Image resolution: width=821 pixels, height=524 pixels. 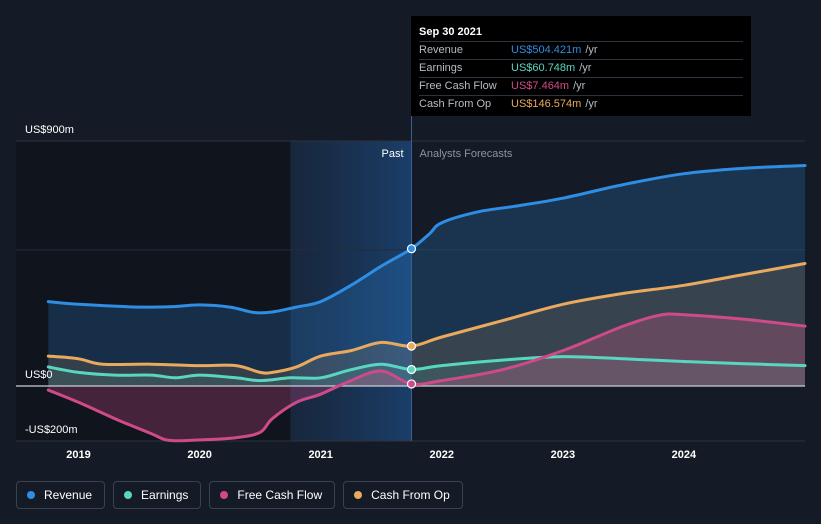 I want to click on y-label-zero: US$0, so click(x=39, y=375).